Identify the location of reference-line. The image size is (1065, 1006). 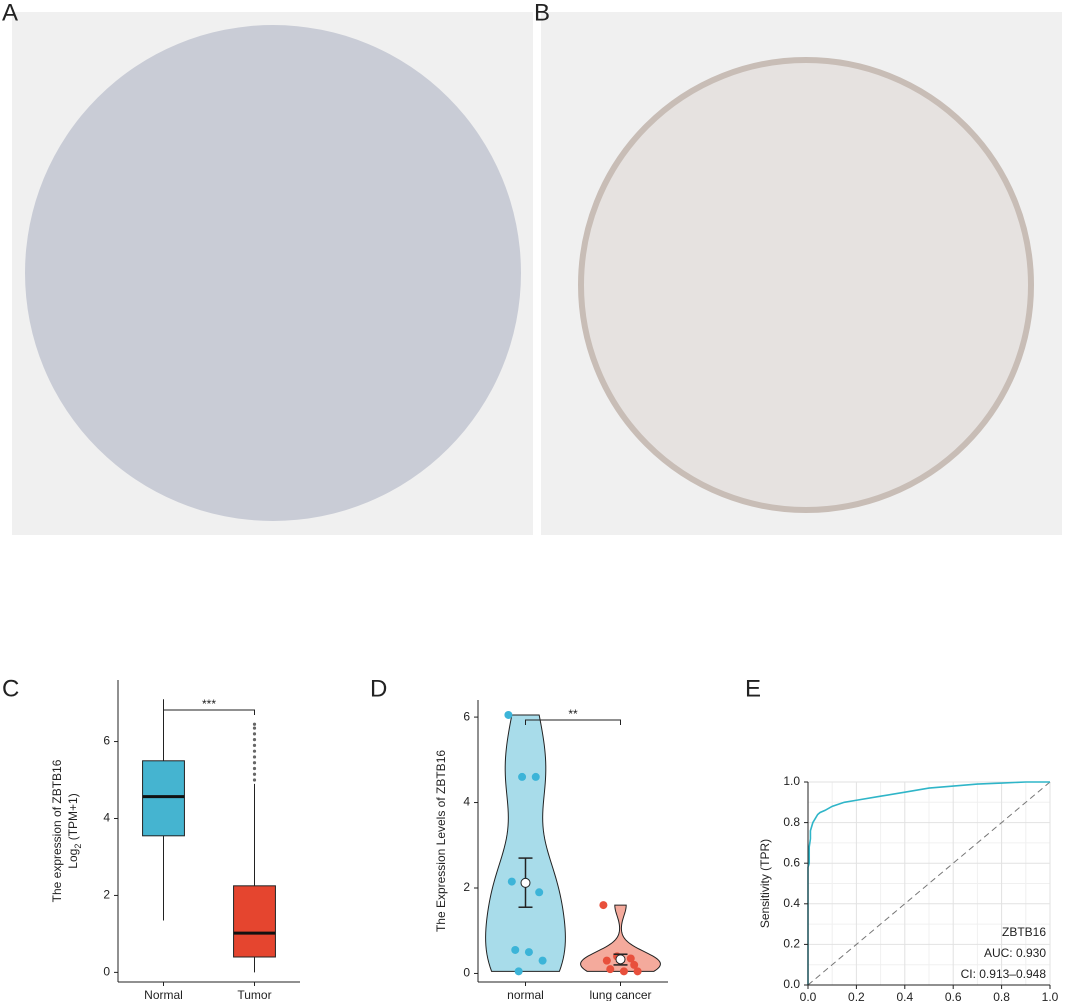
(929, 883).